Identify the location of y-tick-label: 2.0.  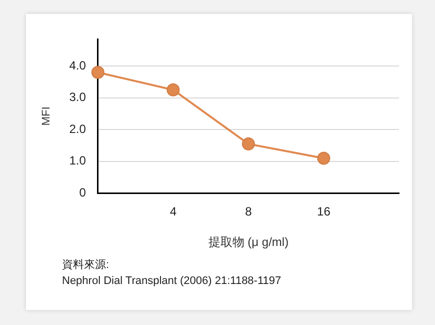
(77, 129).